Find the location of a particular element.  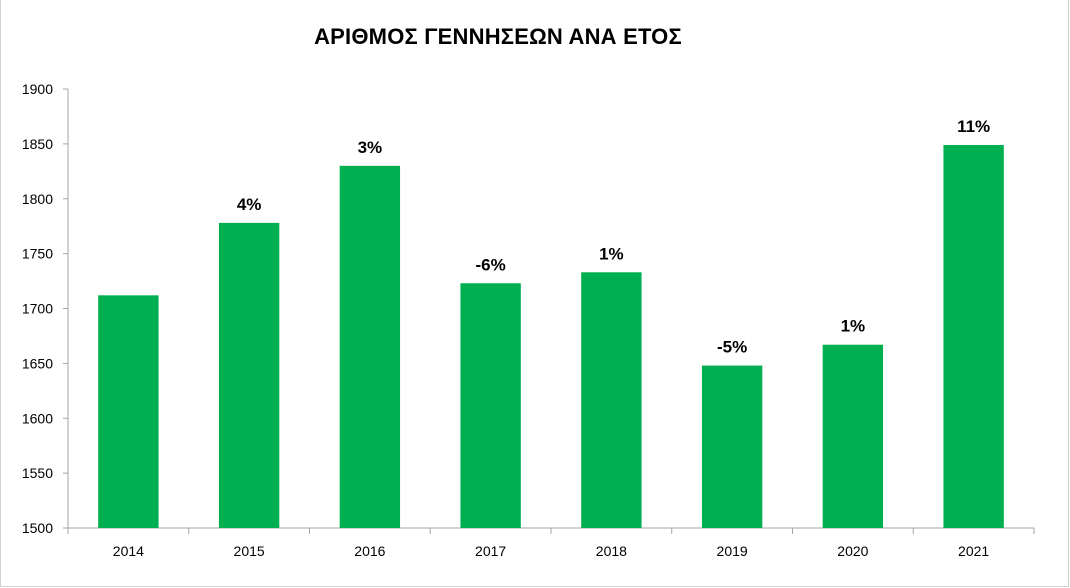

y-tick-label: 1850 is located at coordinates (37, 144).